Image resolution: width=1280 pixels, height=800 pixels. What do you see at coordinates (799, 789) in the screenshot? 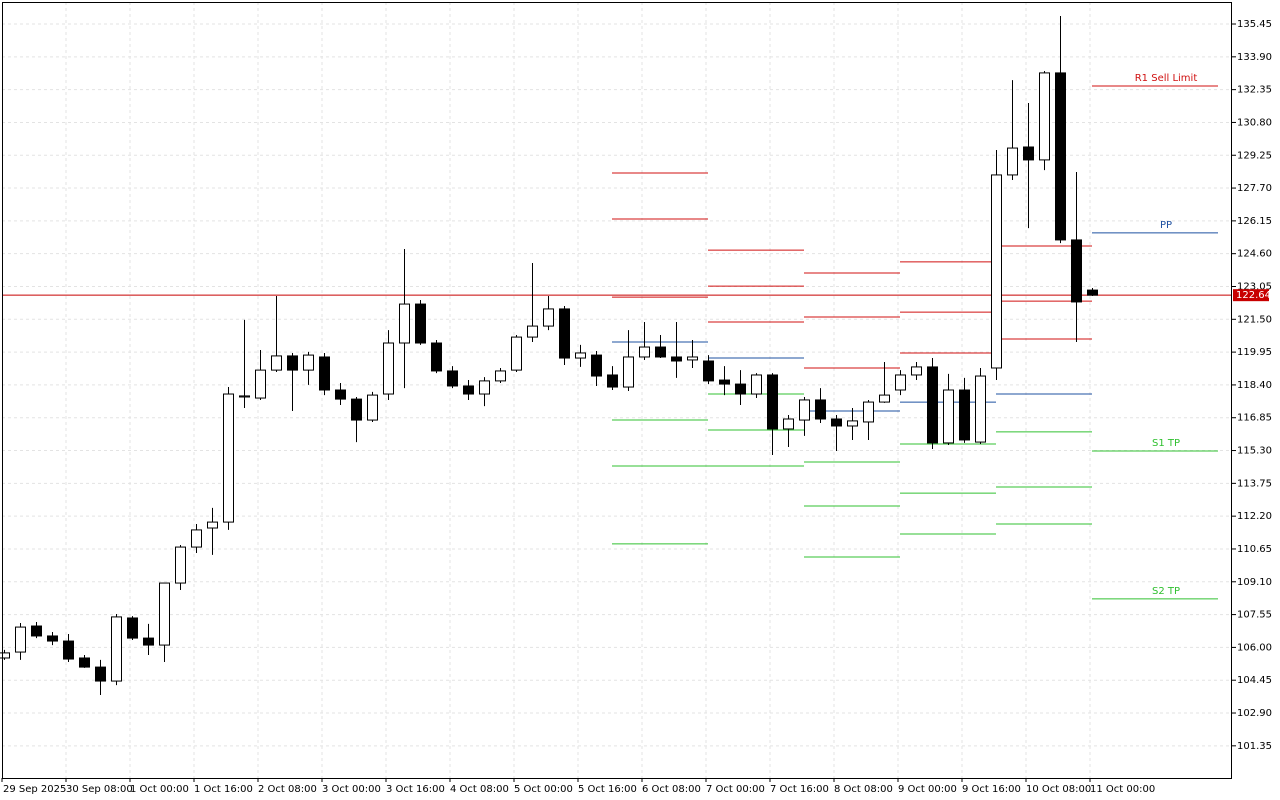
I see `x-tick-label: 7 Oct 16:00` at bounding box center [799, 789].